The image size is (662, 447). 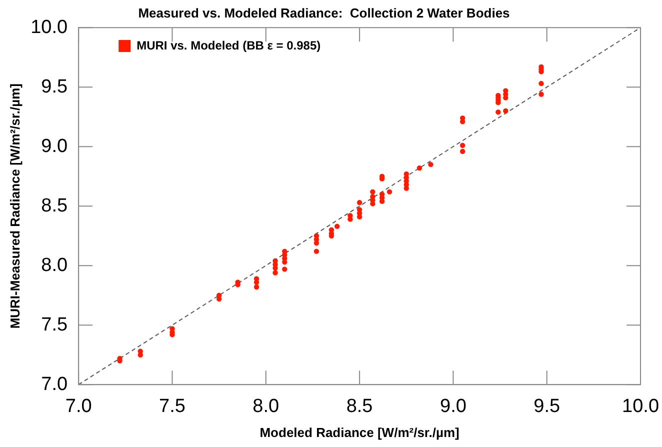 What do you see at coordinates (54, 265) in the screenshot?
I see `y-tick-label: 8.0` at bounding box center [54, 265].